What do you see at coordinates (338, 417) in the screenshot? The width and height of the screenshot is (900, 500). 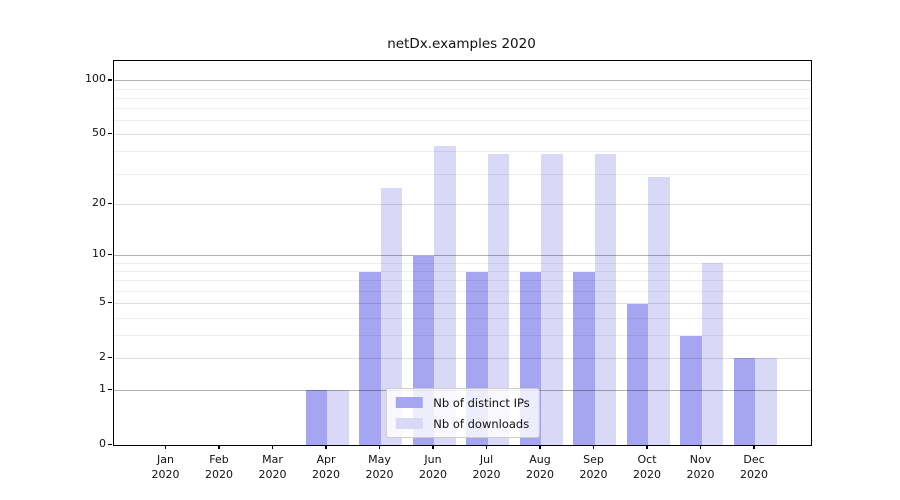 I see `bar-downloads-apr` at bounding box center [338, 417].